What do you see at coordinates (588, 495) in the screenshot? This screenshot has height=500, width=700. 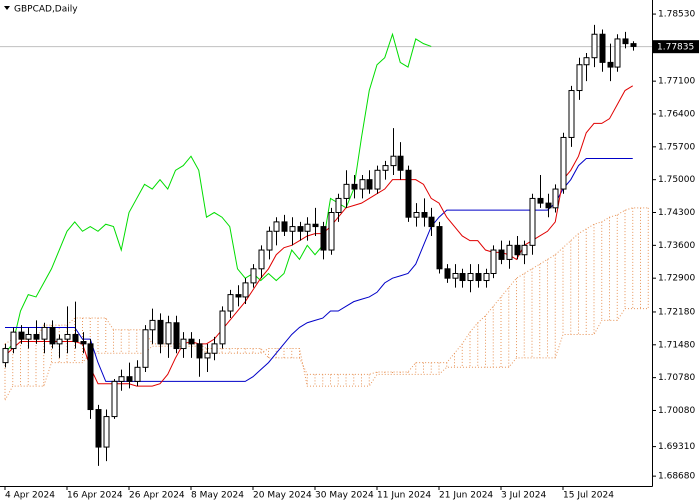 I see `x-tick-label: 15 Jul 2024` at bounding box center [588, 495].